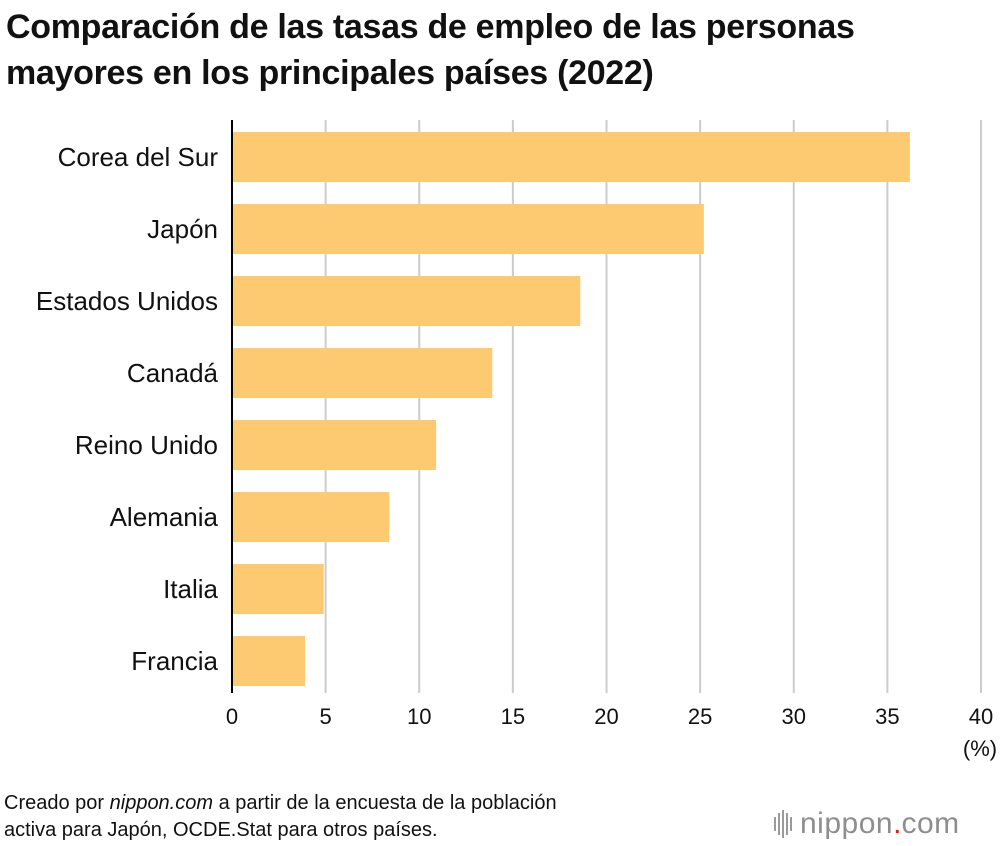 The image size is (1000, 846). What do you see at coordinates (930, 823) in the screenshot?
I see `logo-tld: com` at bounding box center [930, 823].